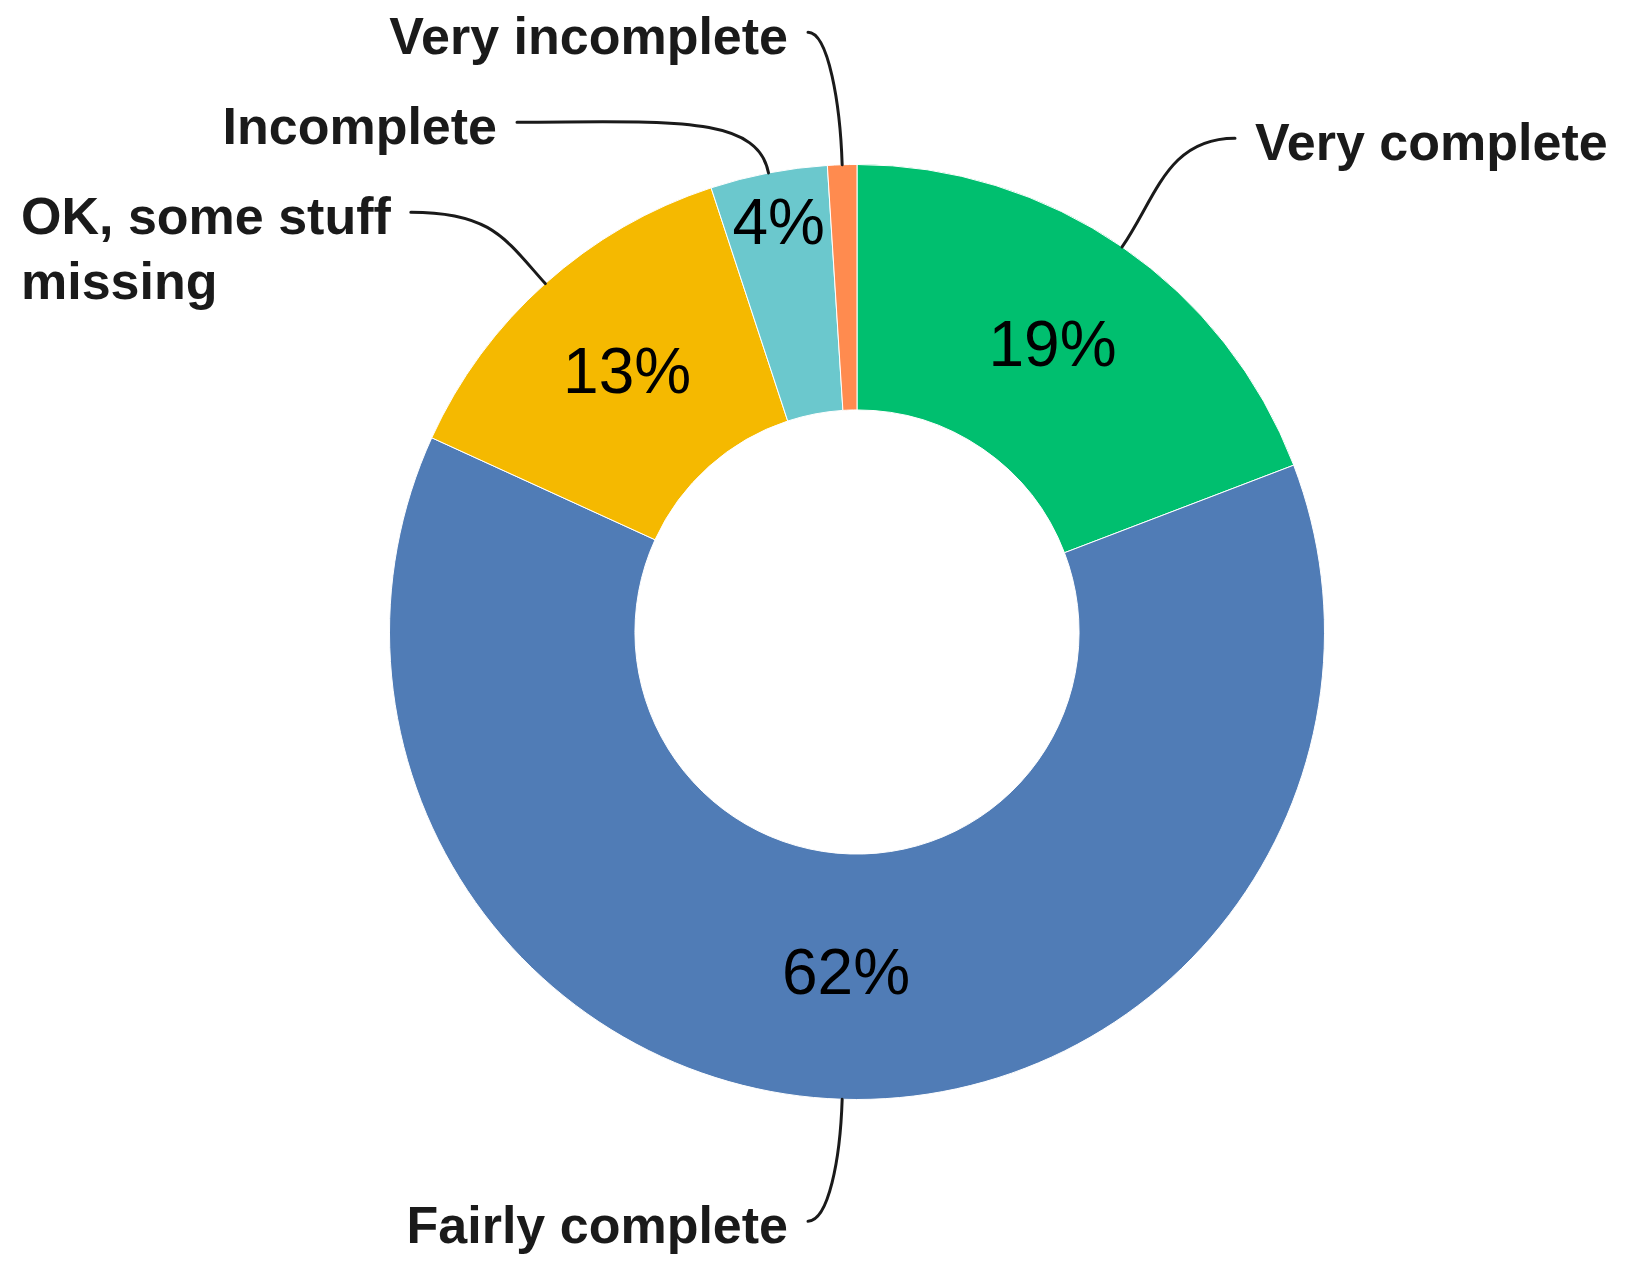 This screenshot has height=1261, width=1632. Describe the element at coordinates (597, 1225) in the screenshot. I see `slice-label: Fairly complete` at that location.